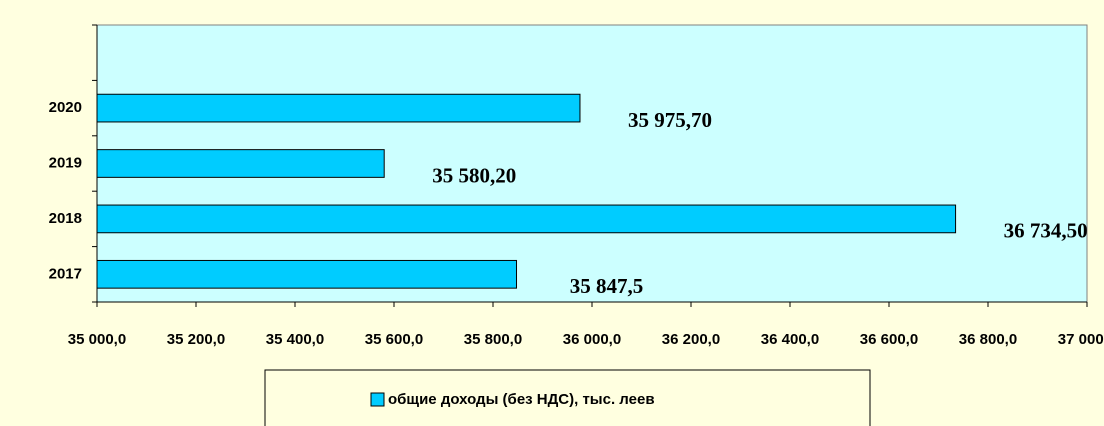  What do you see at coordinates (691, 339) in the screenshot?
I see `x-tick-label: 36 200,0` at bounding box center [691, 339].